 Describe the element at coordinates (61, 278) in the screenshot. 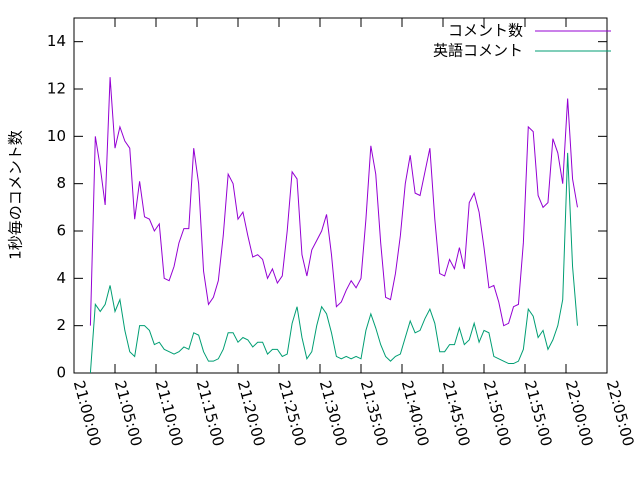

I see `y-tick-label: 4` at that location.